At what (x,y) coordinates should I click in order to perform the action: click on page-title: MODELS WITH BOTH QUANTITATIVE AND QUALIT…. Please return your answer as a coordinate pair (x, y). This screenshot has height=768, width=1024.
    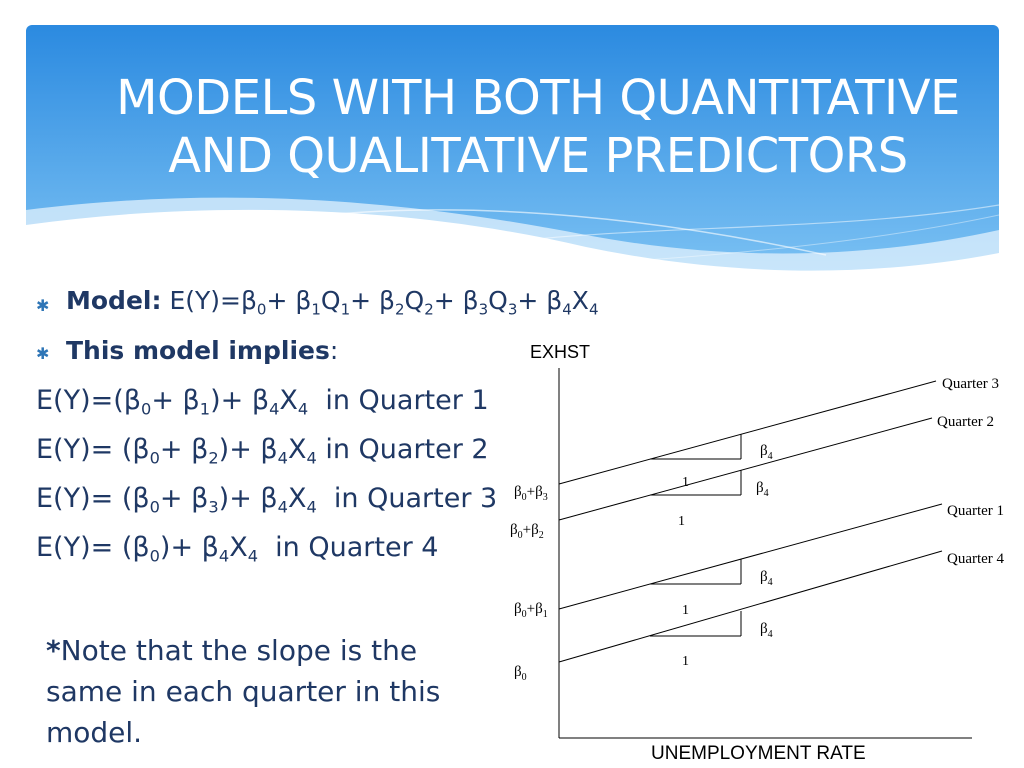
    Looking at the image, I should click on (512, 127).